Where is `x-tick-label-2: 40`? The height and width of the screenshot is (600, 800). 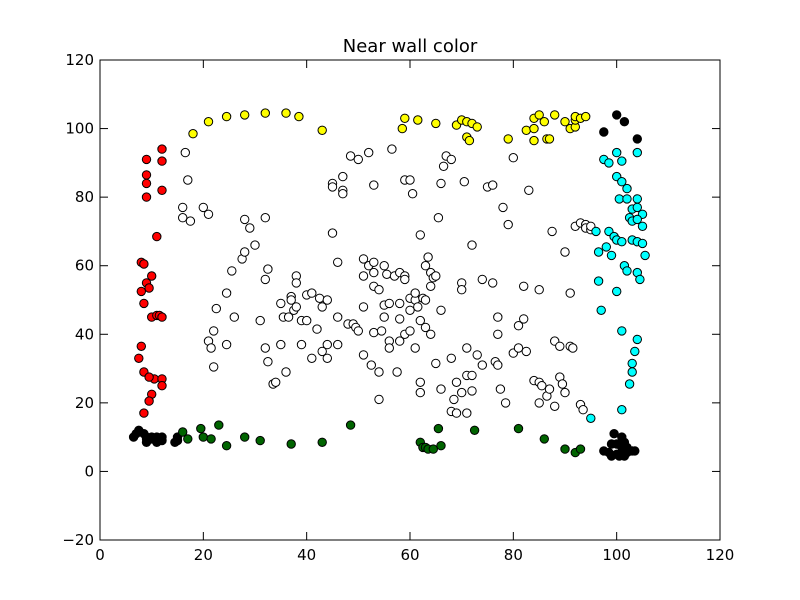 x-tick-label-2: 40 is located at coordinates (306, 555).